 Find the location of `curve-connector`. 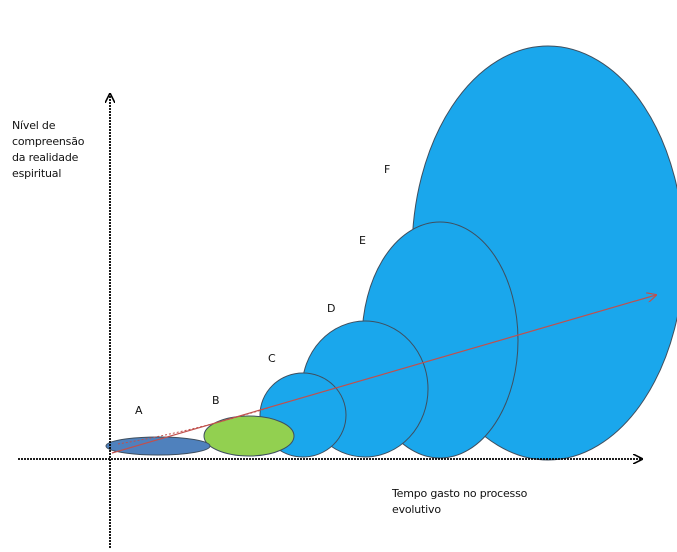

curve-connector is located at coordinates (193, 426).